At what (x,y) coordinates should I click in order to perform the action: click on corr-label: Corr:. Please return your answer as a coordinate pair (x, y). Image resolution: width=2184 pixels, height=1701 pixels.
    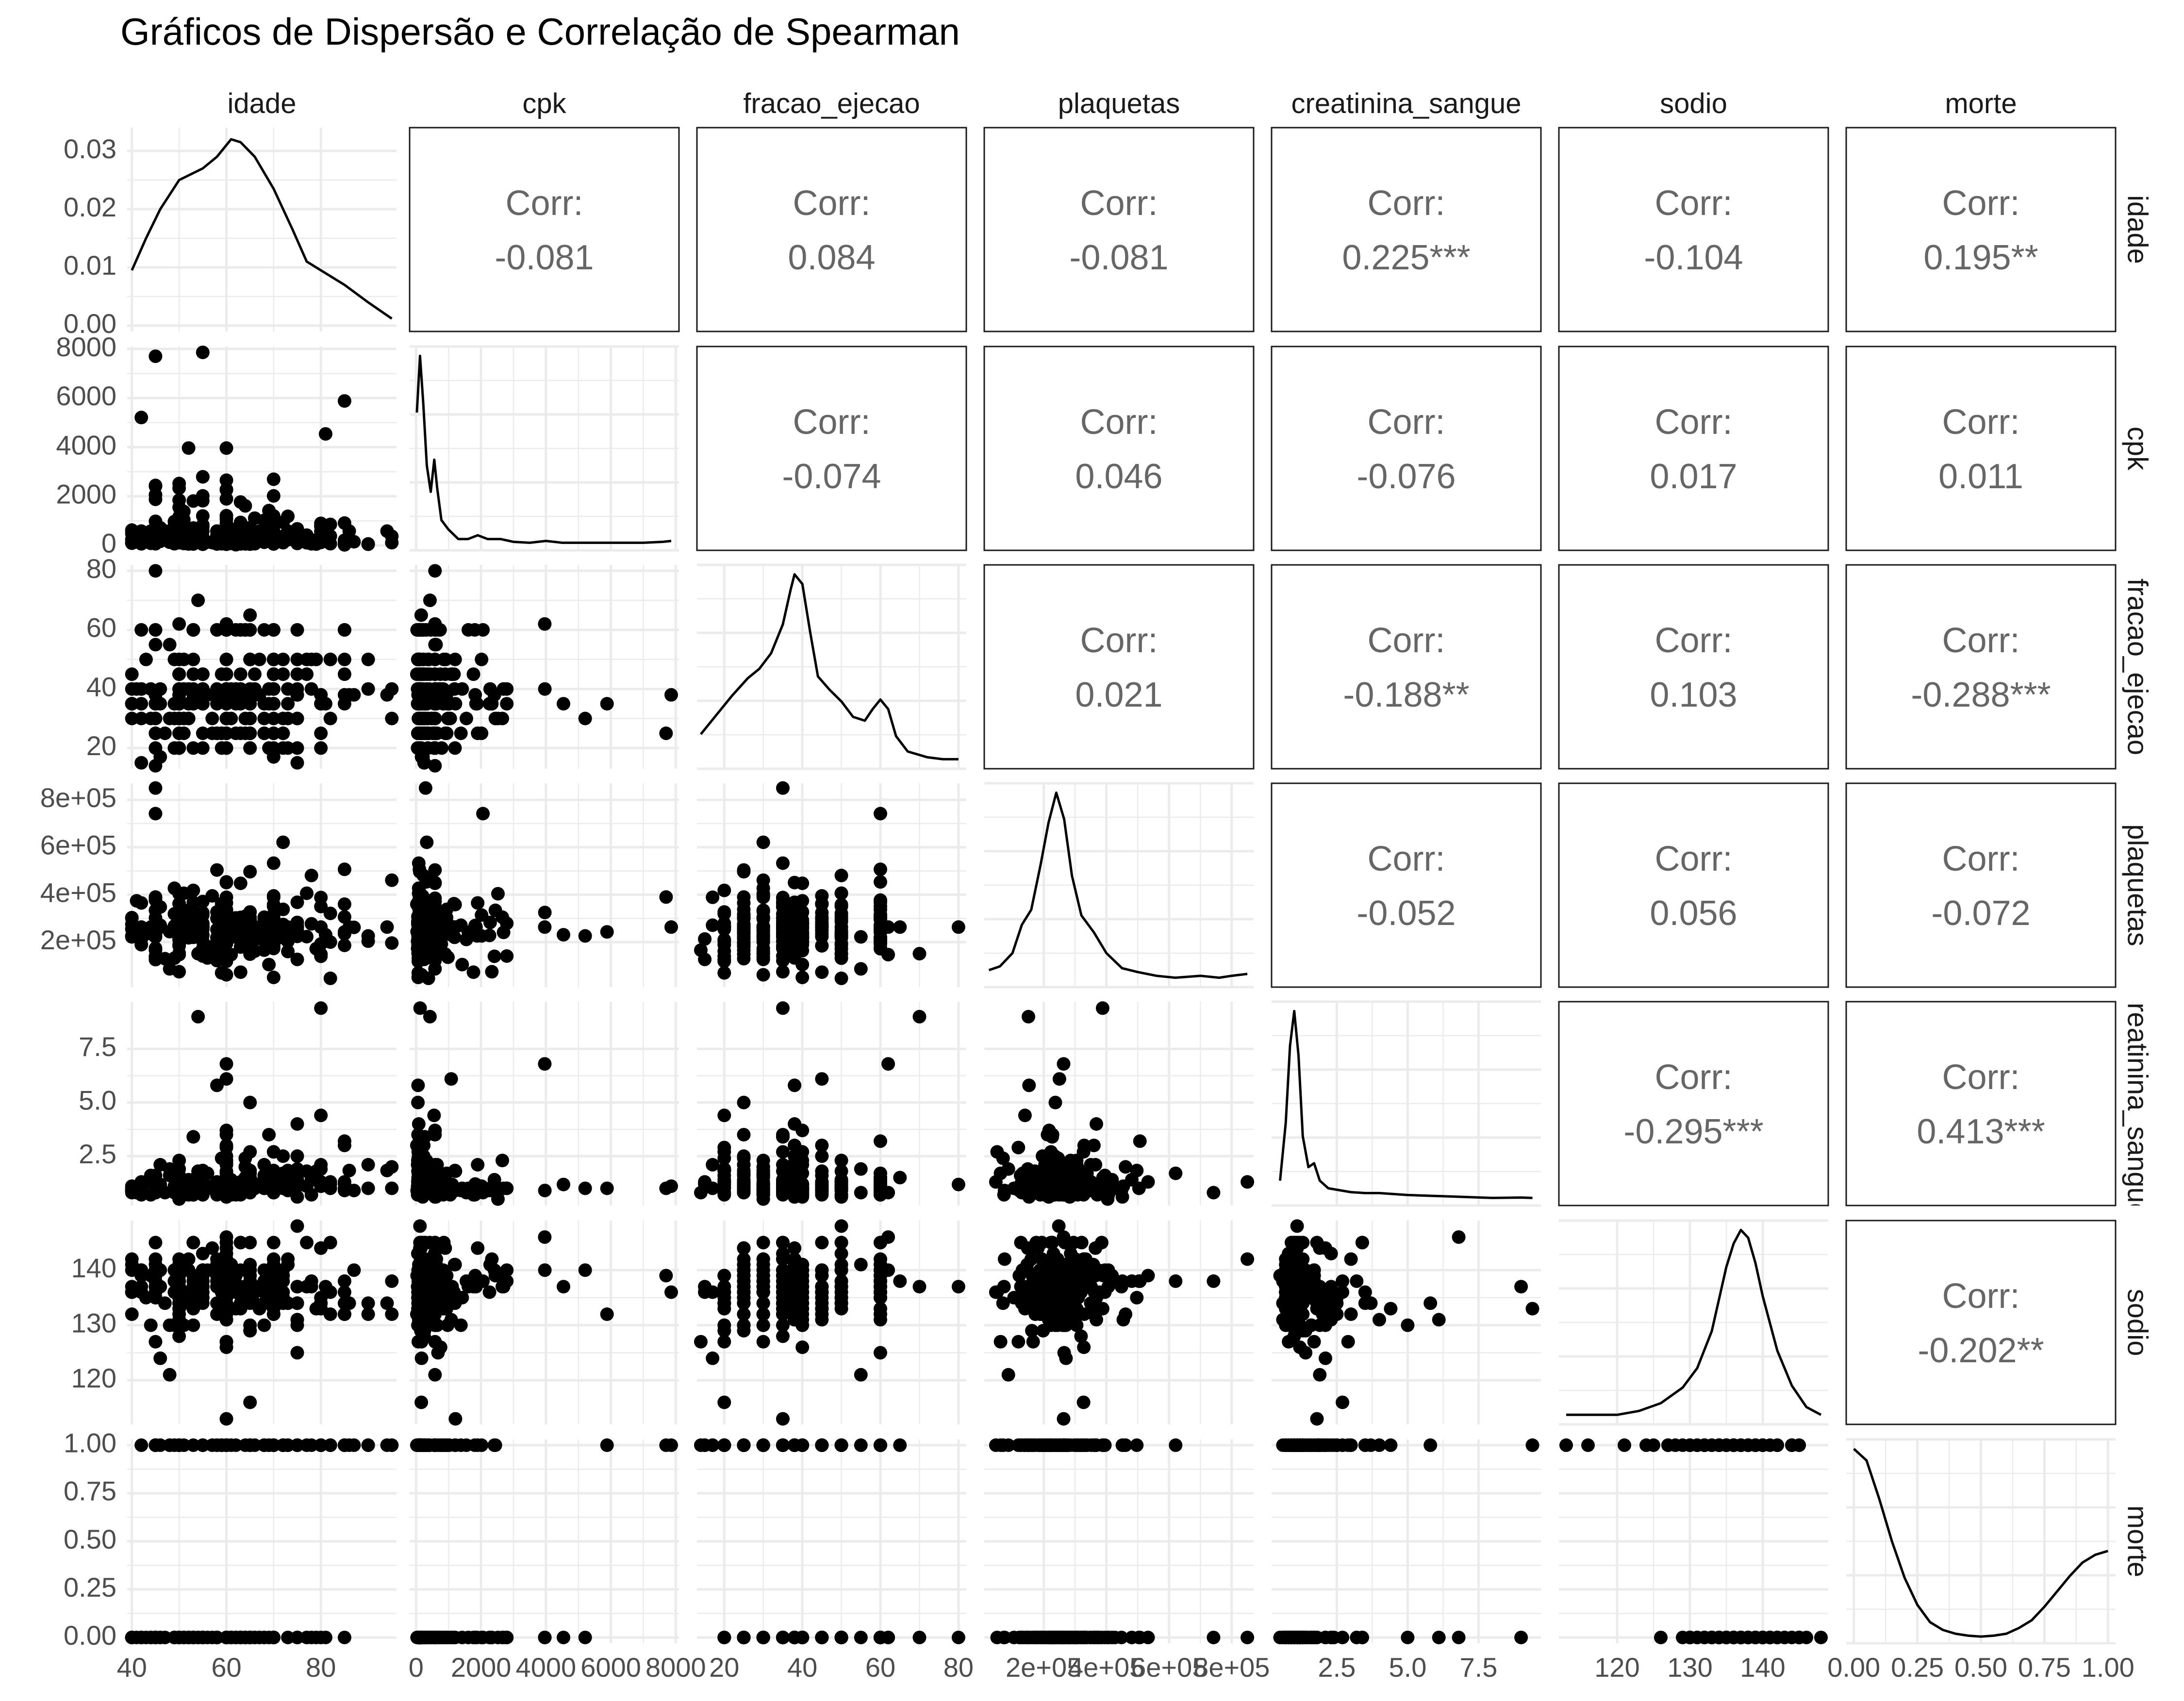
    Looking at the image, I should click on (1406, 640).